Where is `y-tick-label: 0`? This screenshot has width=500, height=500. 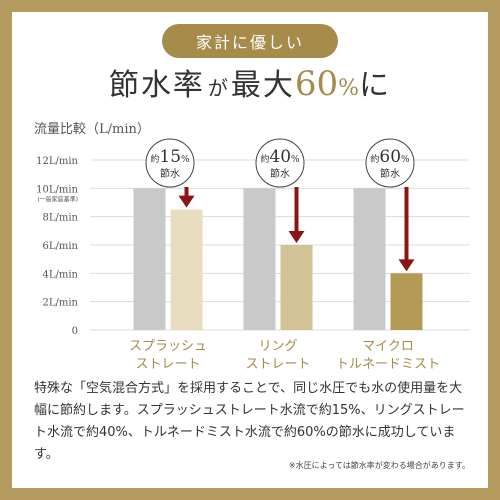
y-tick-label: 0 is located at coordinates (75, 331).